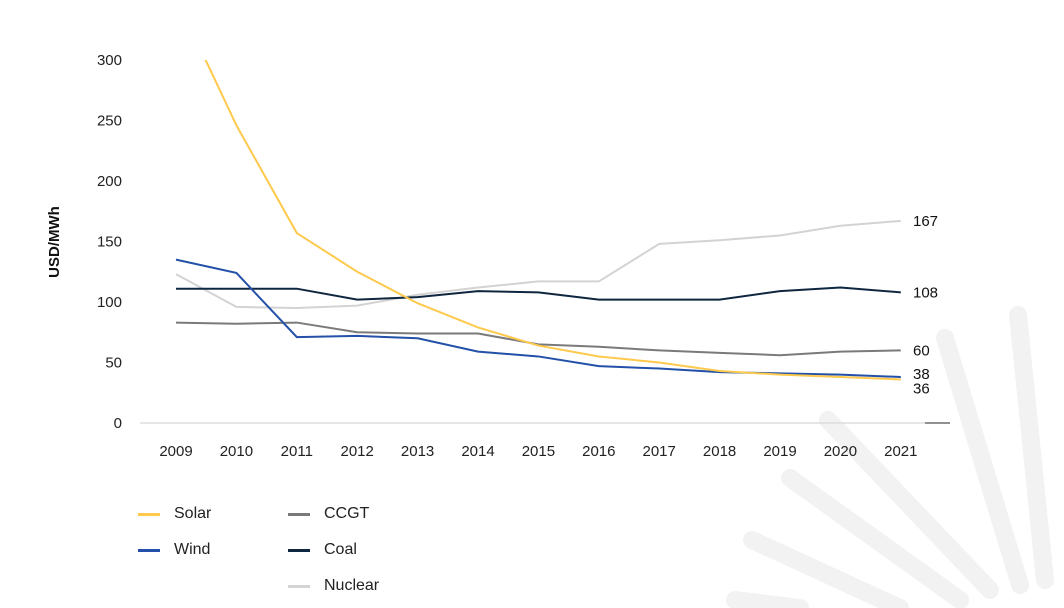  Describe the element at coordinates (193, 513) in the screenshot. I see `legend-label: Solar` at that location.